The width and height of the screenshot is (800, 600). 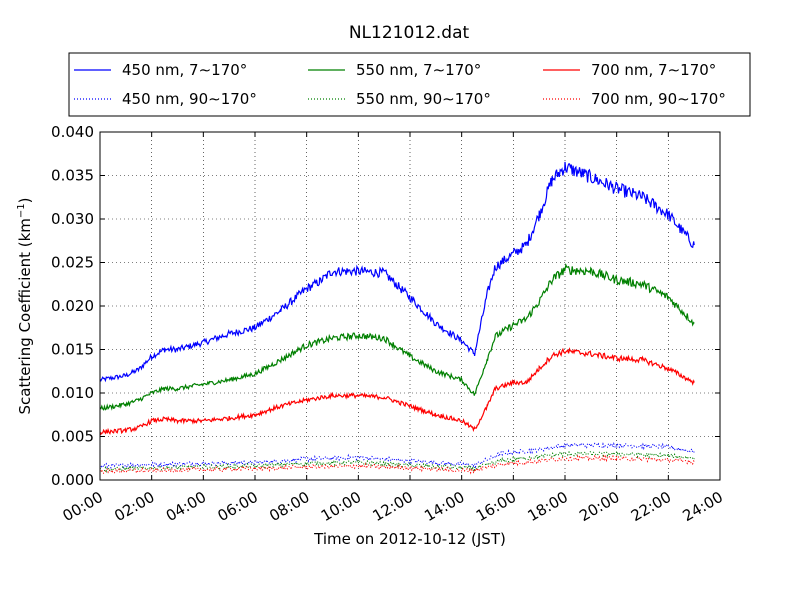 I want to click on y-tick-label: 0.010, so click(x=72, y=393).